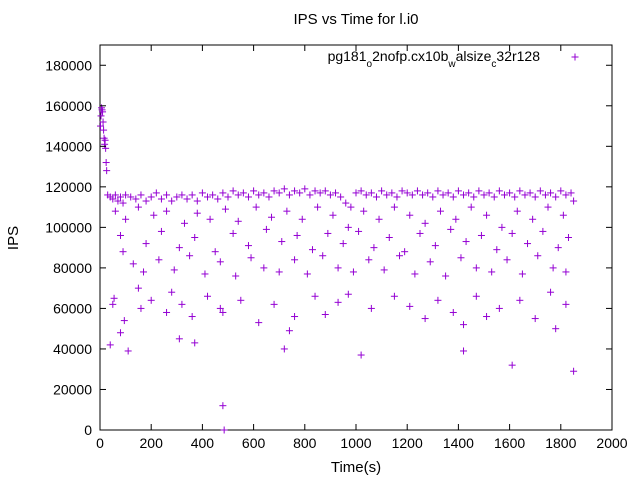 This screenshot has width=640, height=480. I want to click on y-tick-label: 40000, so click(72, 349).